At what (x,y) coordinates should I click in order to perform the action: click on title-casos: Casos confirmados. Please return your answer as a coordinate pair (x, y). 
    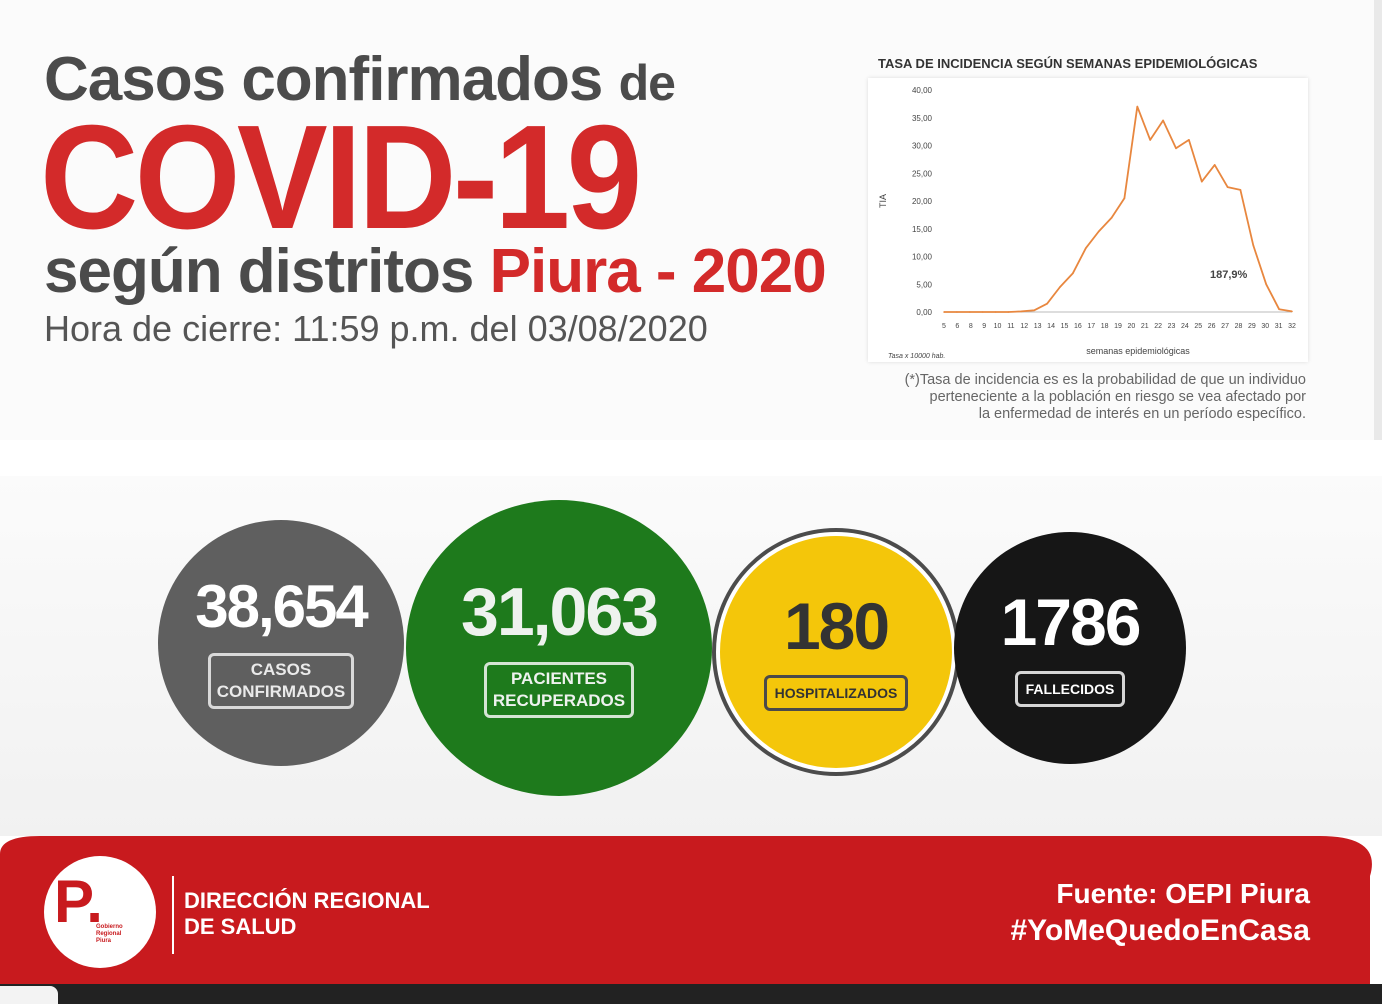
    Looking at the image, I should click on (323, 79).